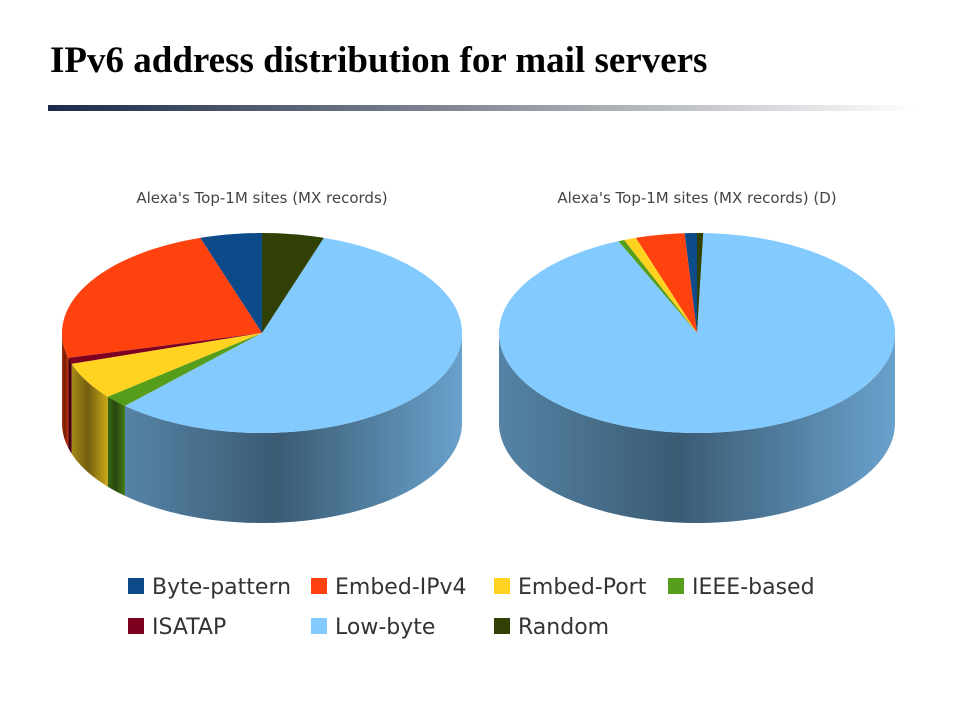 Image resolution: width=960 pixels, height=720 pixels. I want to click on legend-label: Embed-Port, so click(582, 587).